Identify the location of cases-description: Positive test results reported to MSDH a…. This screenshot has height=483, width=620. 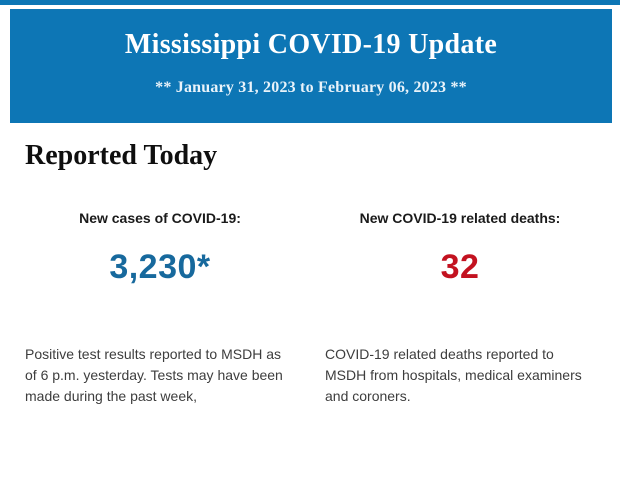
(154, 375).